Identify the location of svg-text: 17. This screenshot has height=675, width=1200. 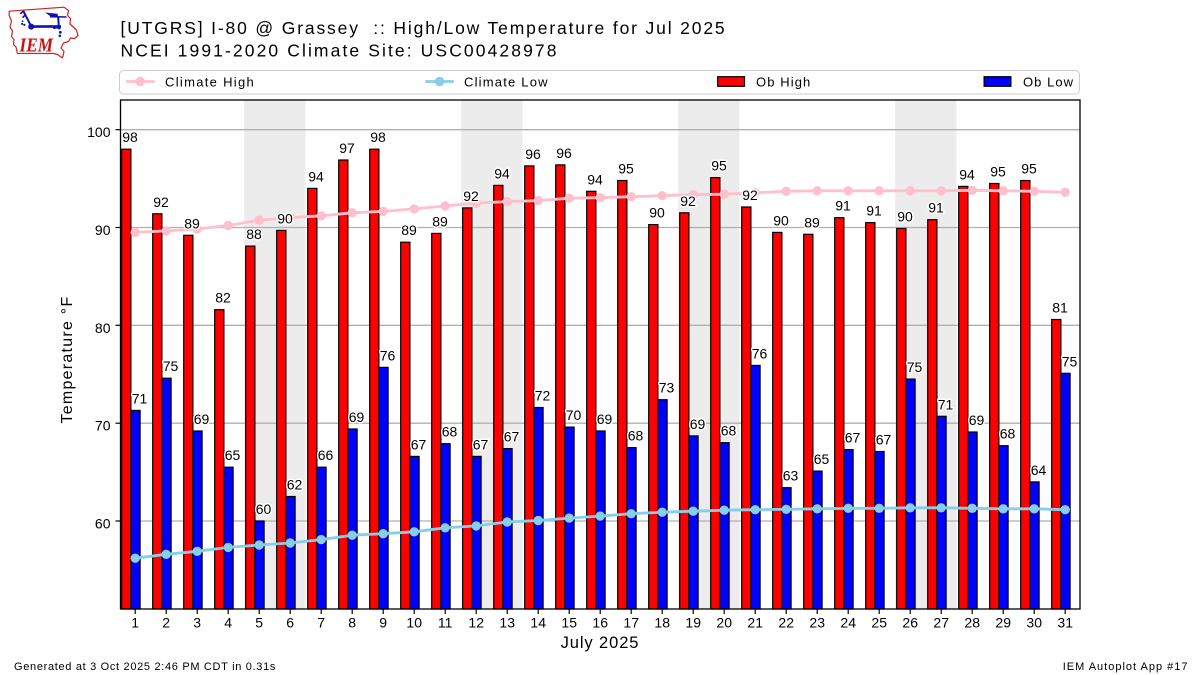
(631, 623).